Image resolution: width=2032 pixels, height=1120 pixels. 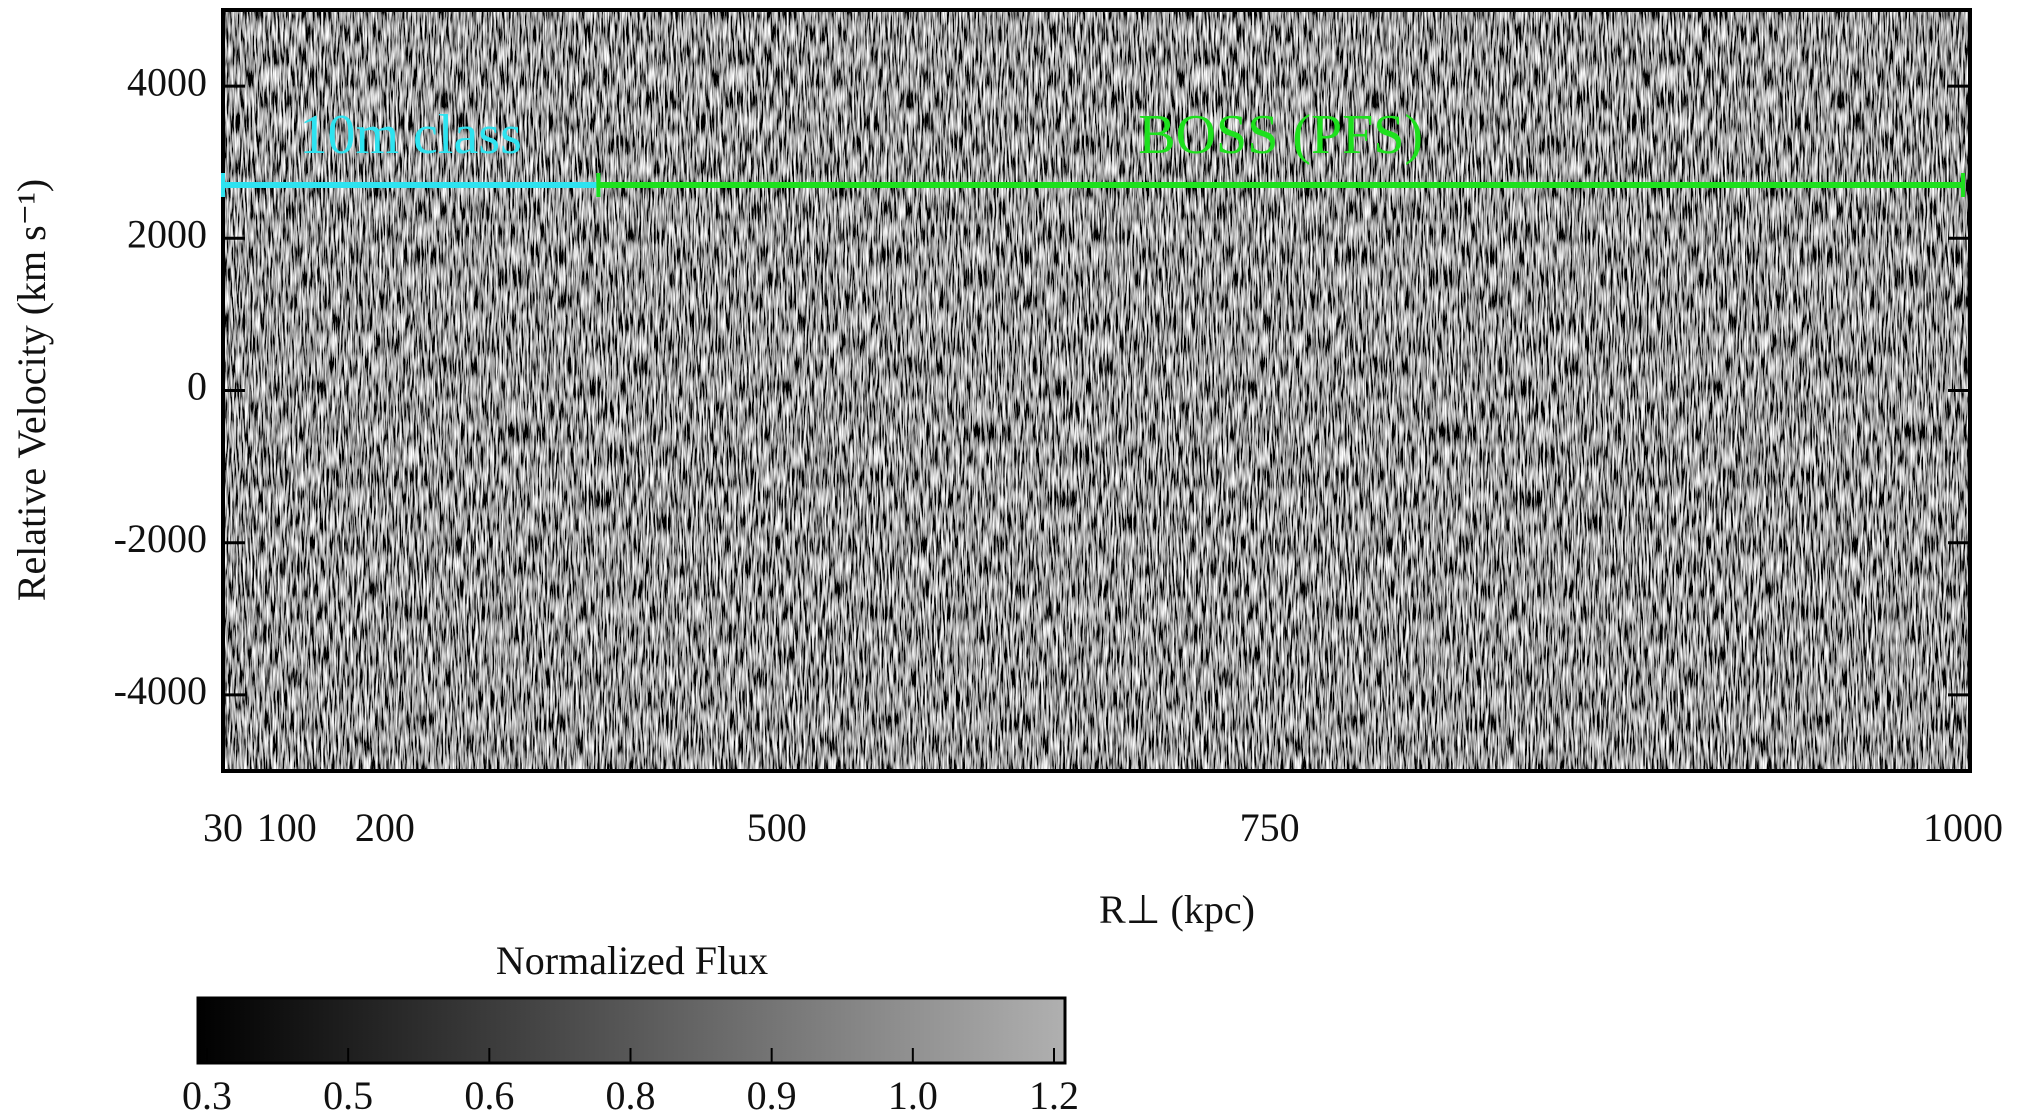 I want to click on y-tick-label: 2000, so click(x=167, y=233).